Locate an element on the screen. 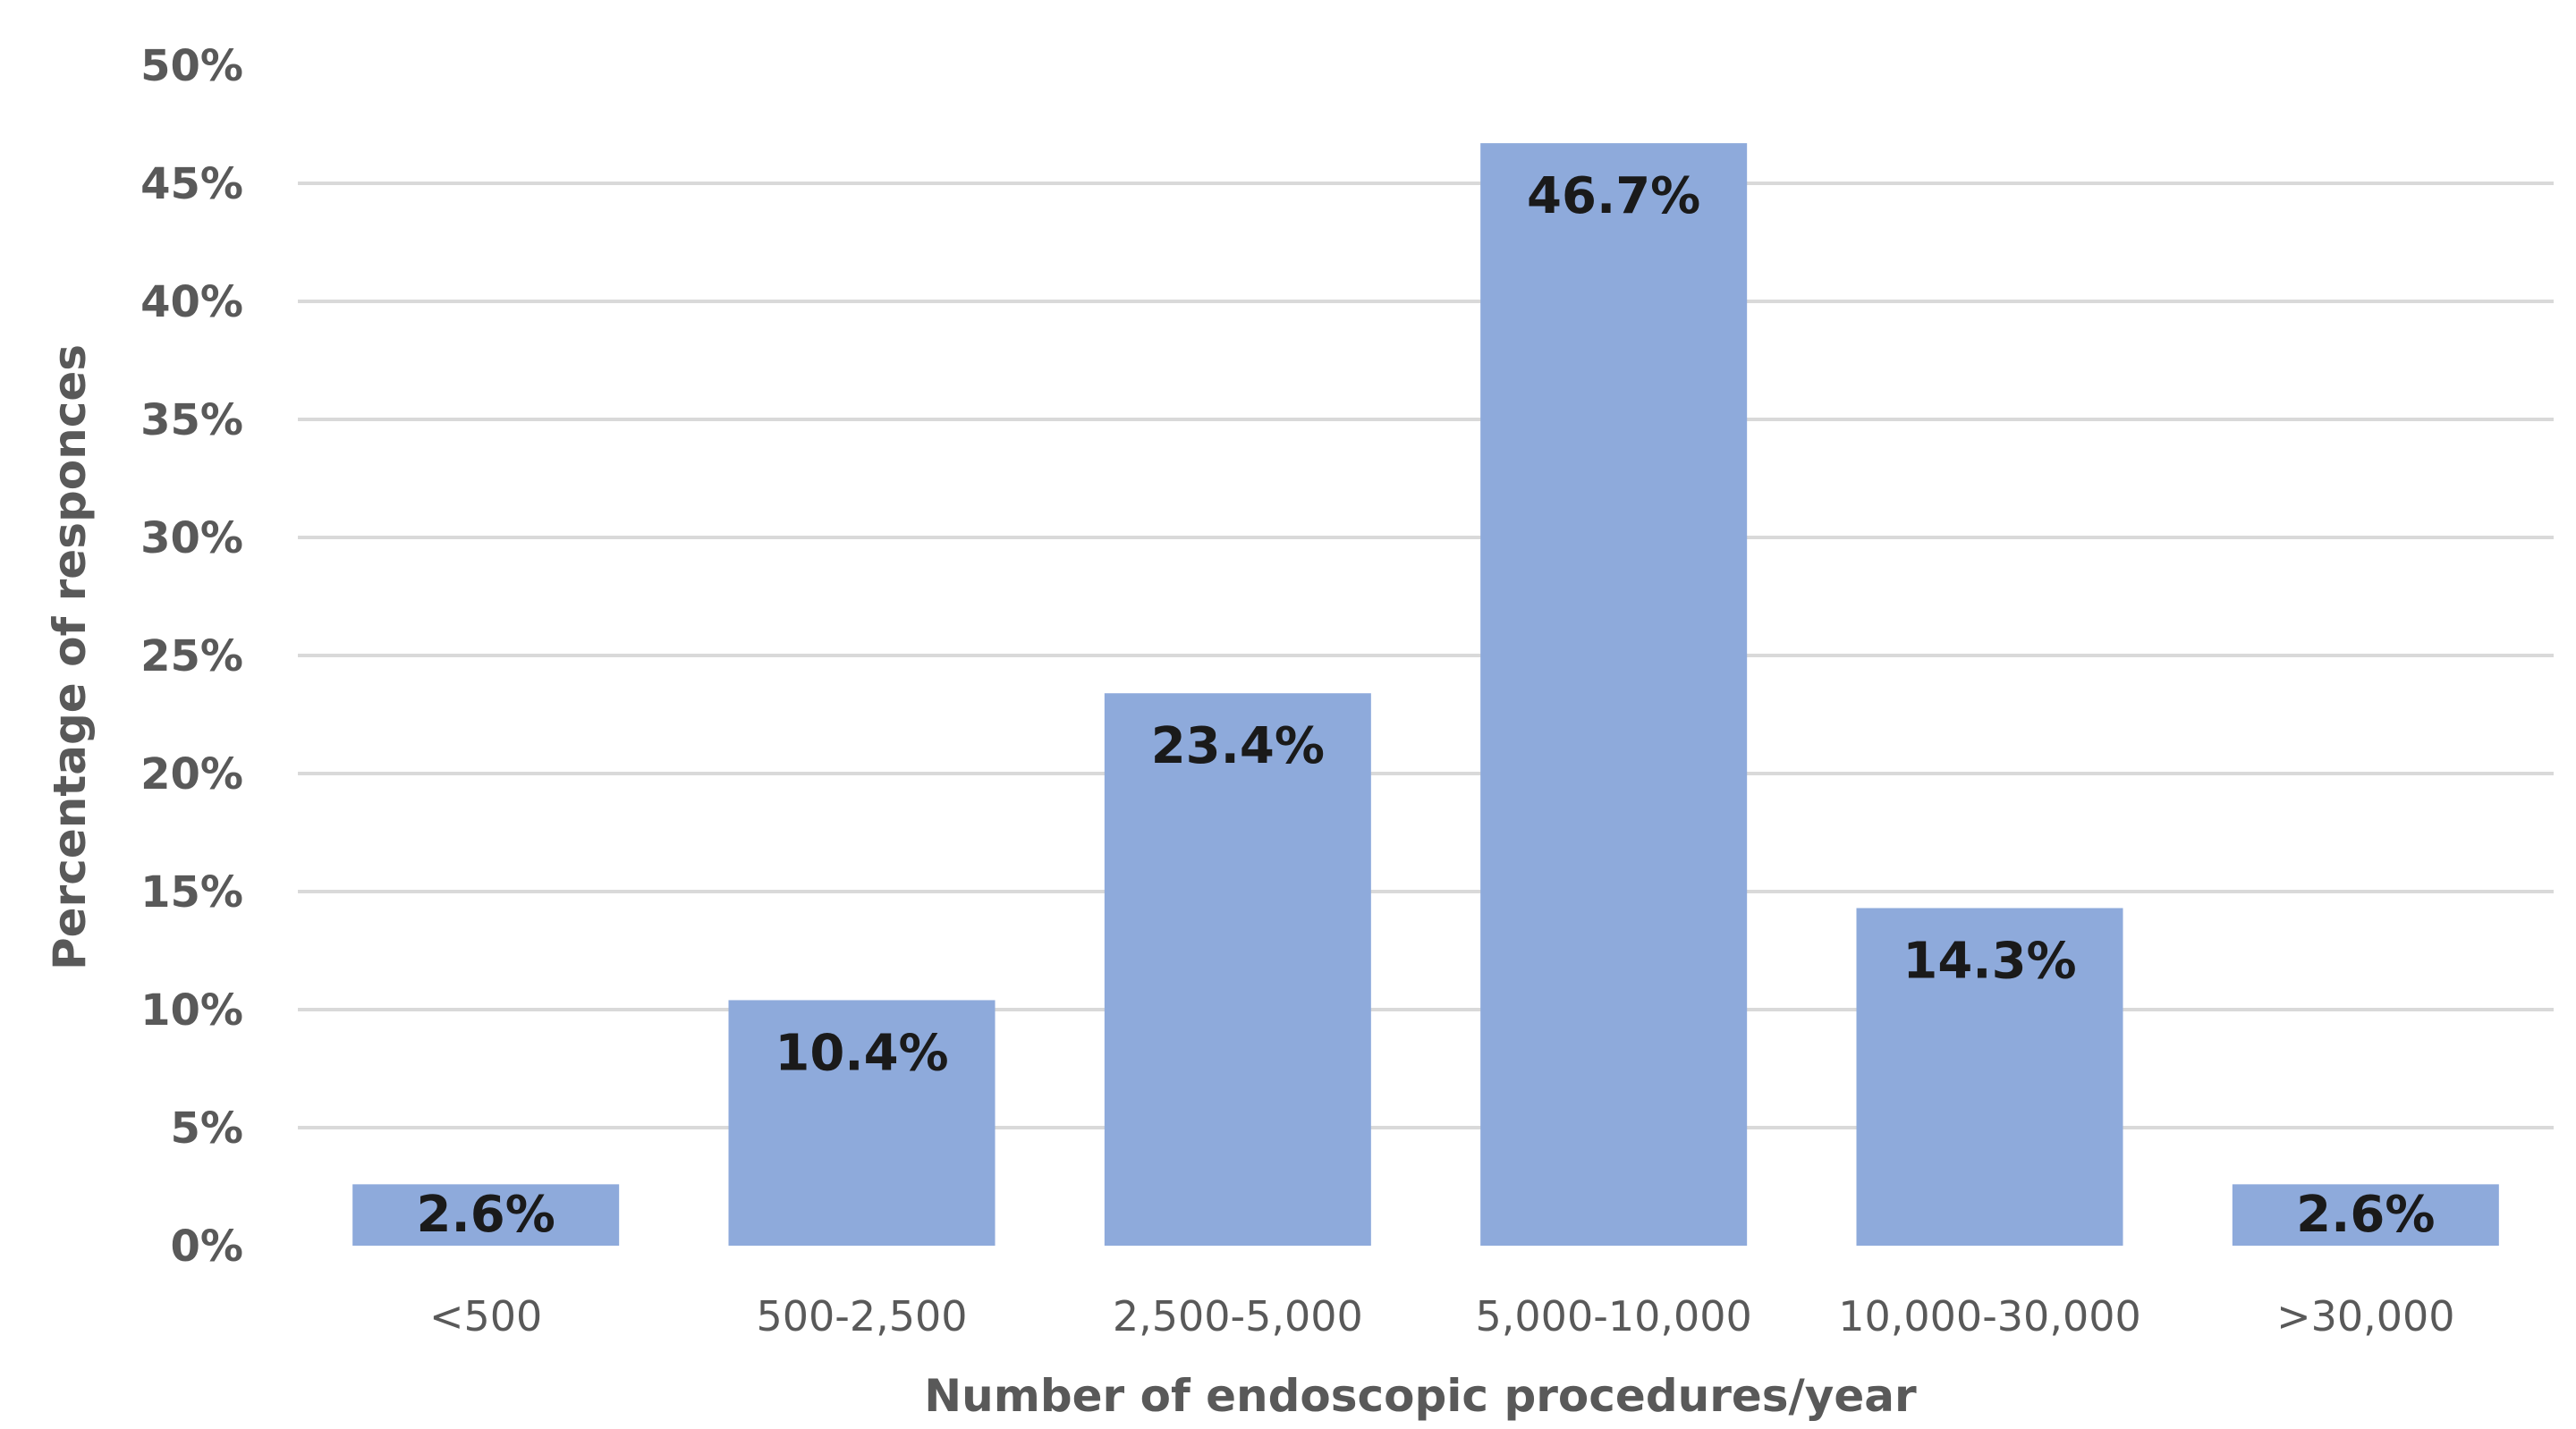  y-tick-label: 20% is located at coordinates (191, 774).